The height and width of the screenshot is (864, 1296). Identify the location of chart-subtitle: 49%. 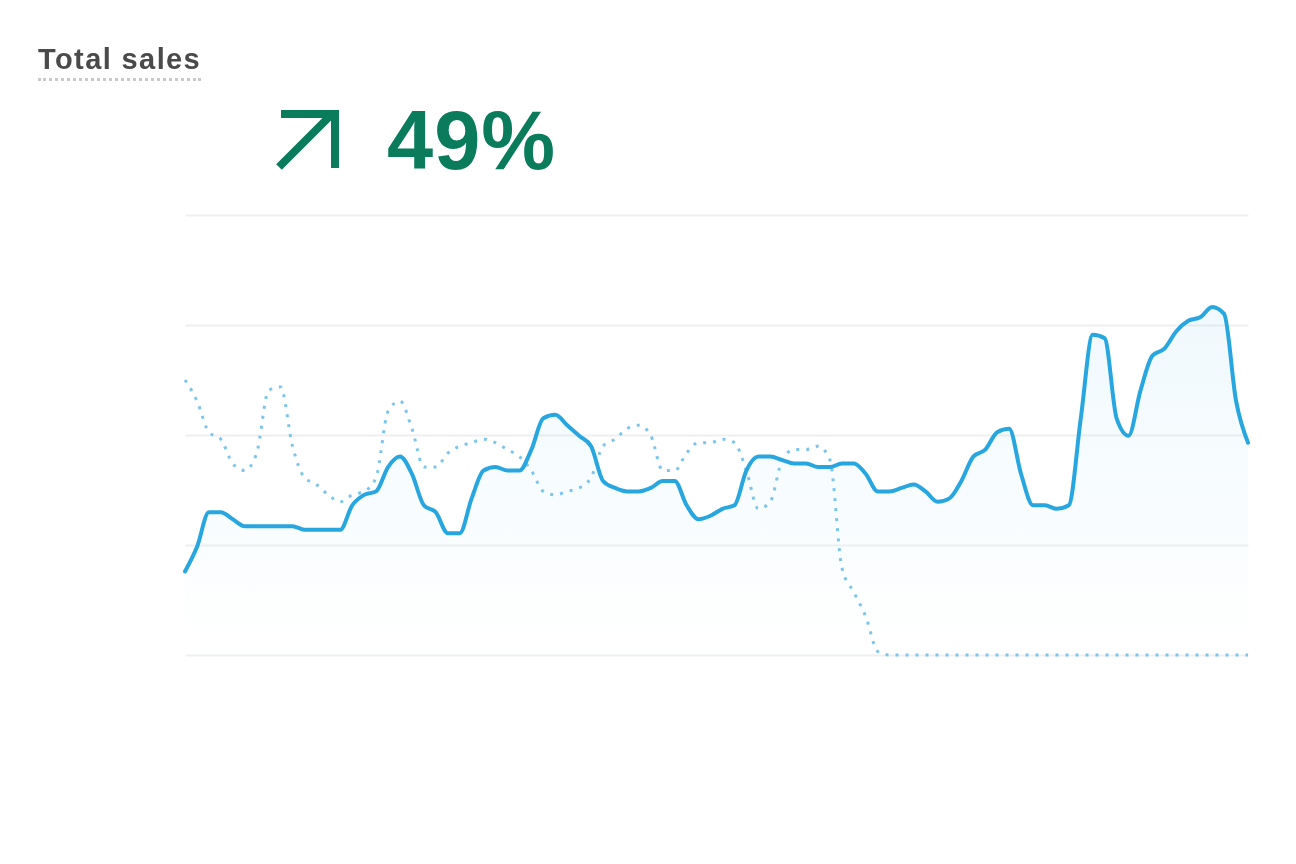
(472, 140).